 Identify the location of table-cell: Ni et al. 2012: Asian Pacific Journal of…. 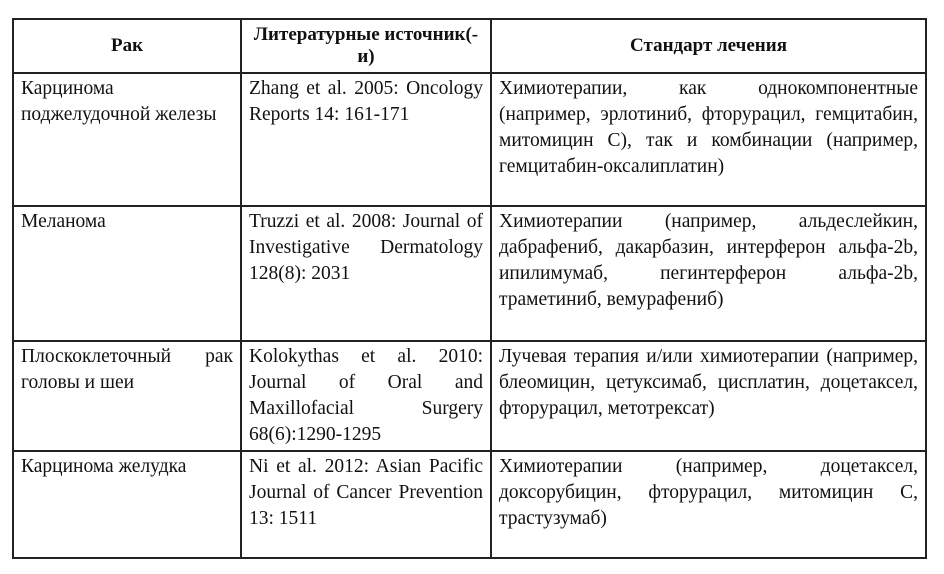
(366, 504).